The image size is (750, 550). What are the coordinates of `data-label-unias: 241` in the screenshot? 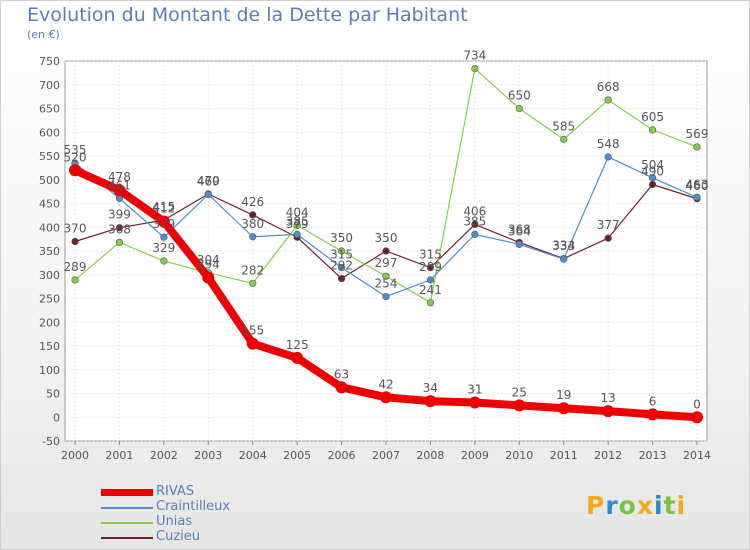 It's located at (430, 290).